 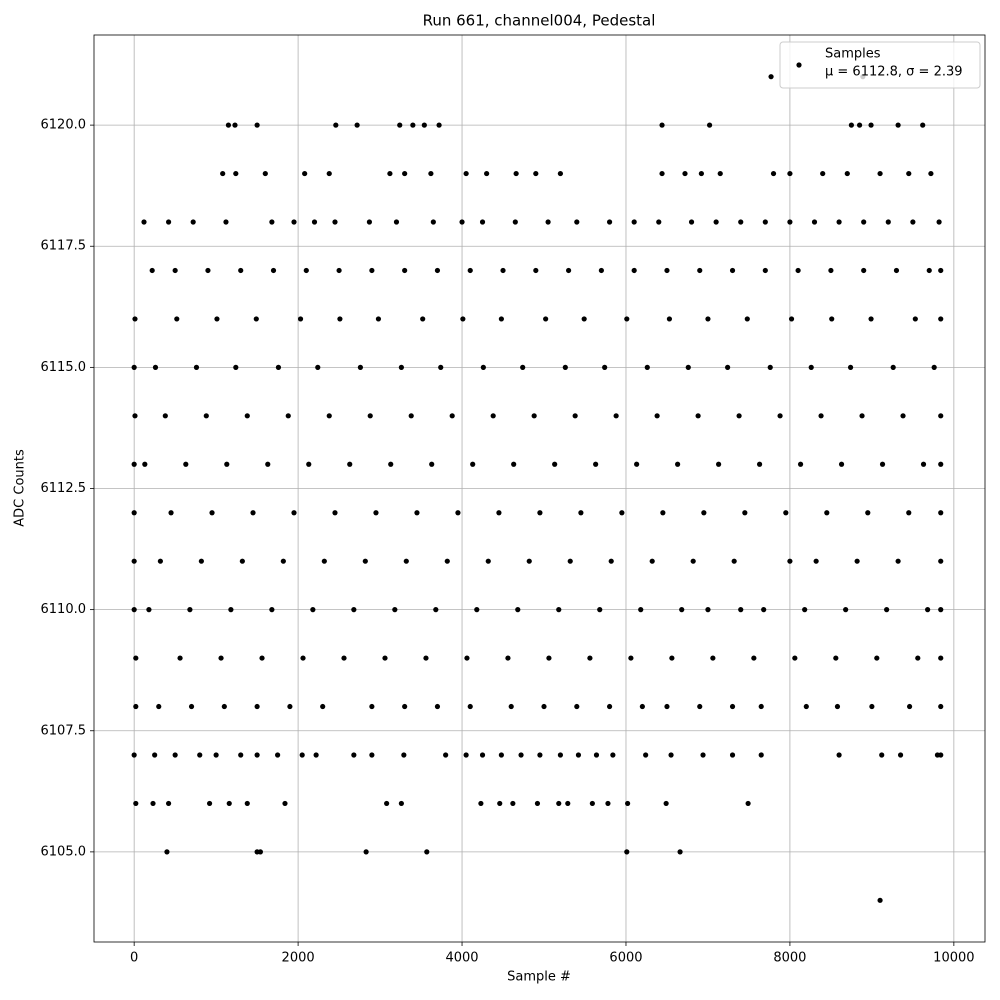 I want to click on x-tick-label: 10000, so click(x=953, y=958).